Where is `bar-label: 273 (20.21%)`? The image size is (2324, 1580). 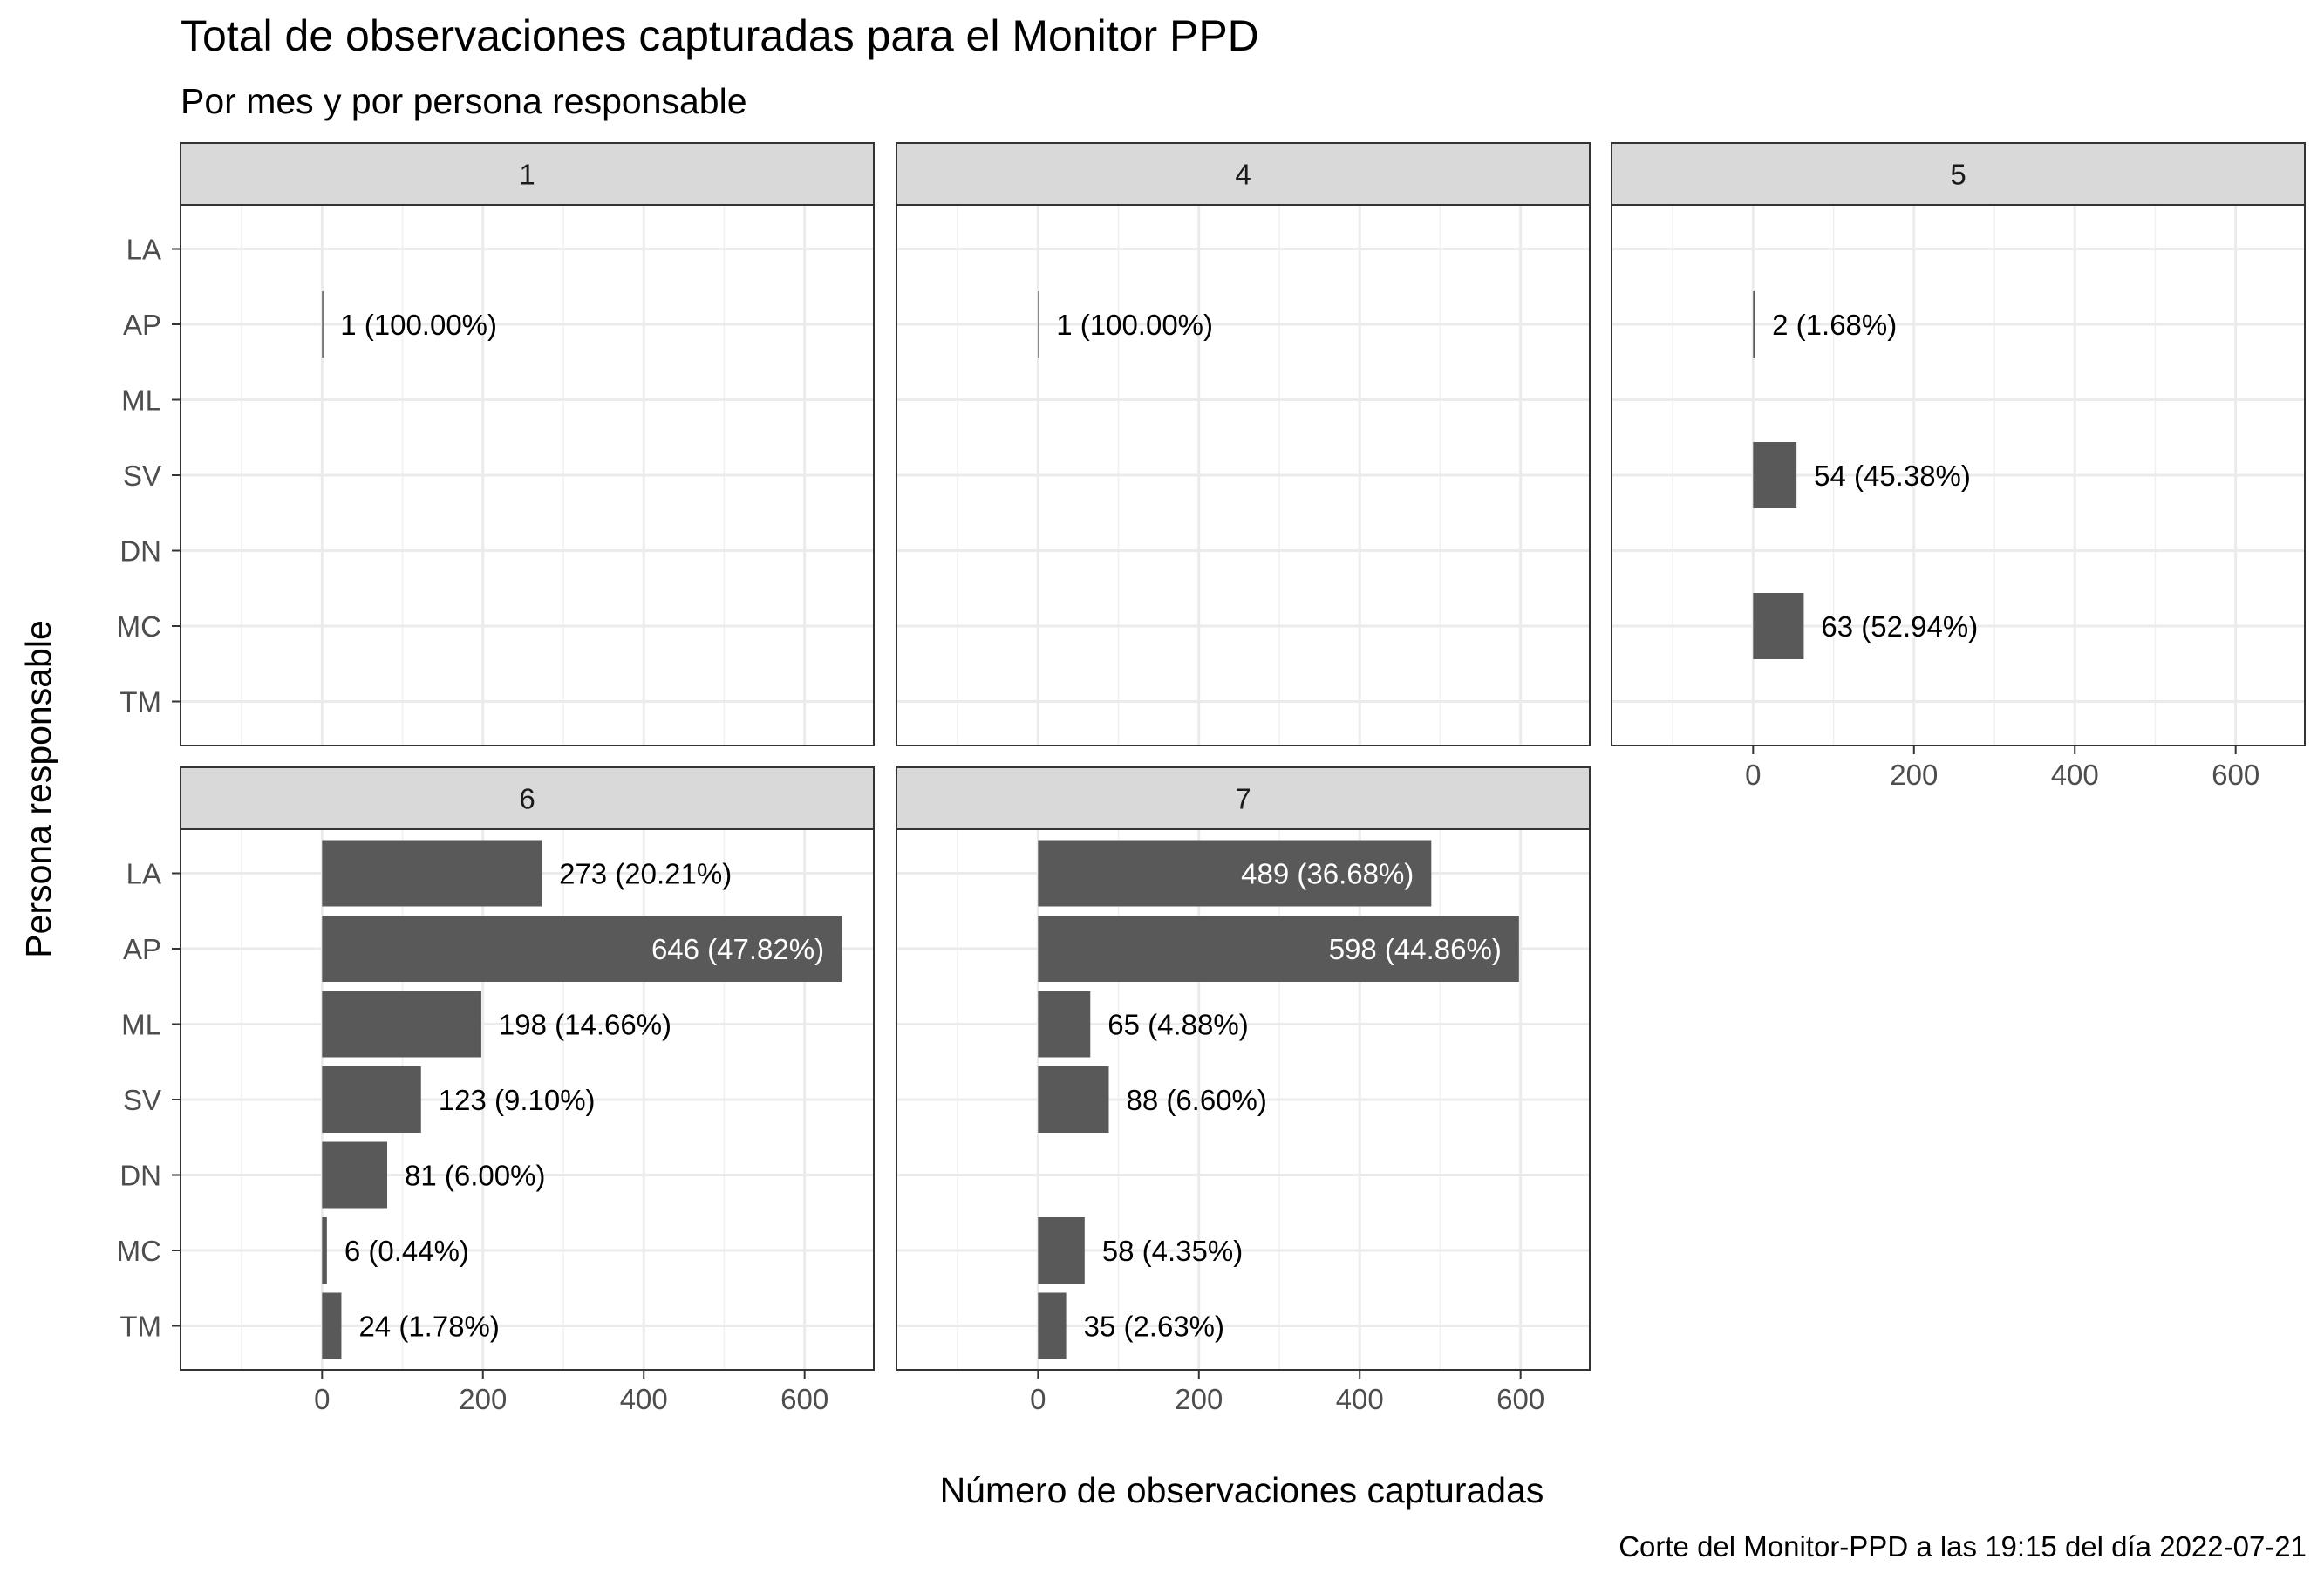 bar-label: 273 (20.21%) is located at coordinates (645, 874).